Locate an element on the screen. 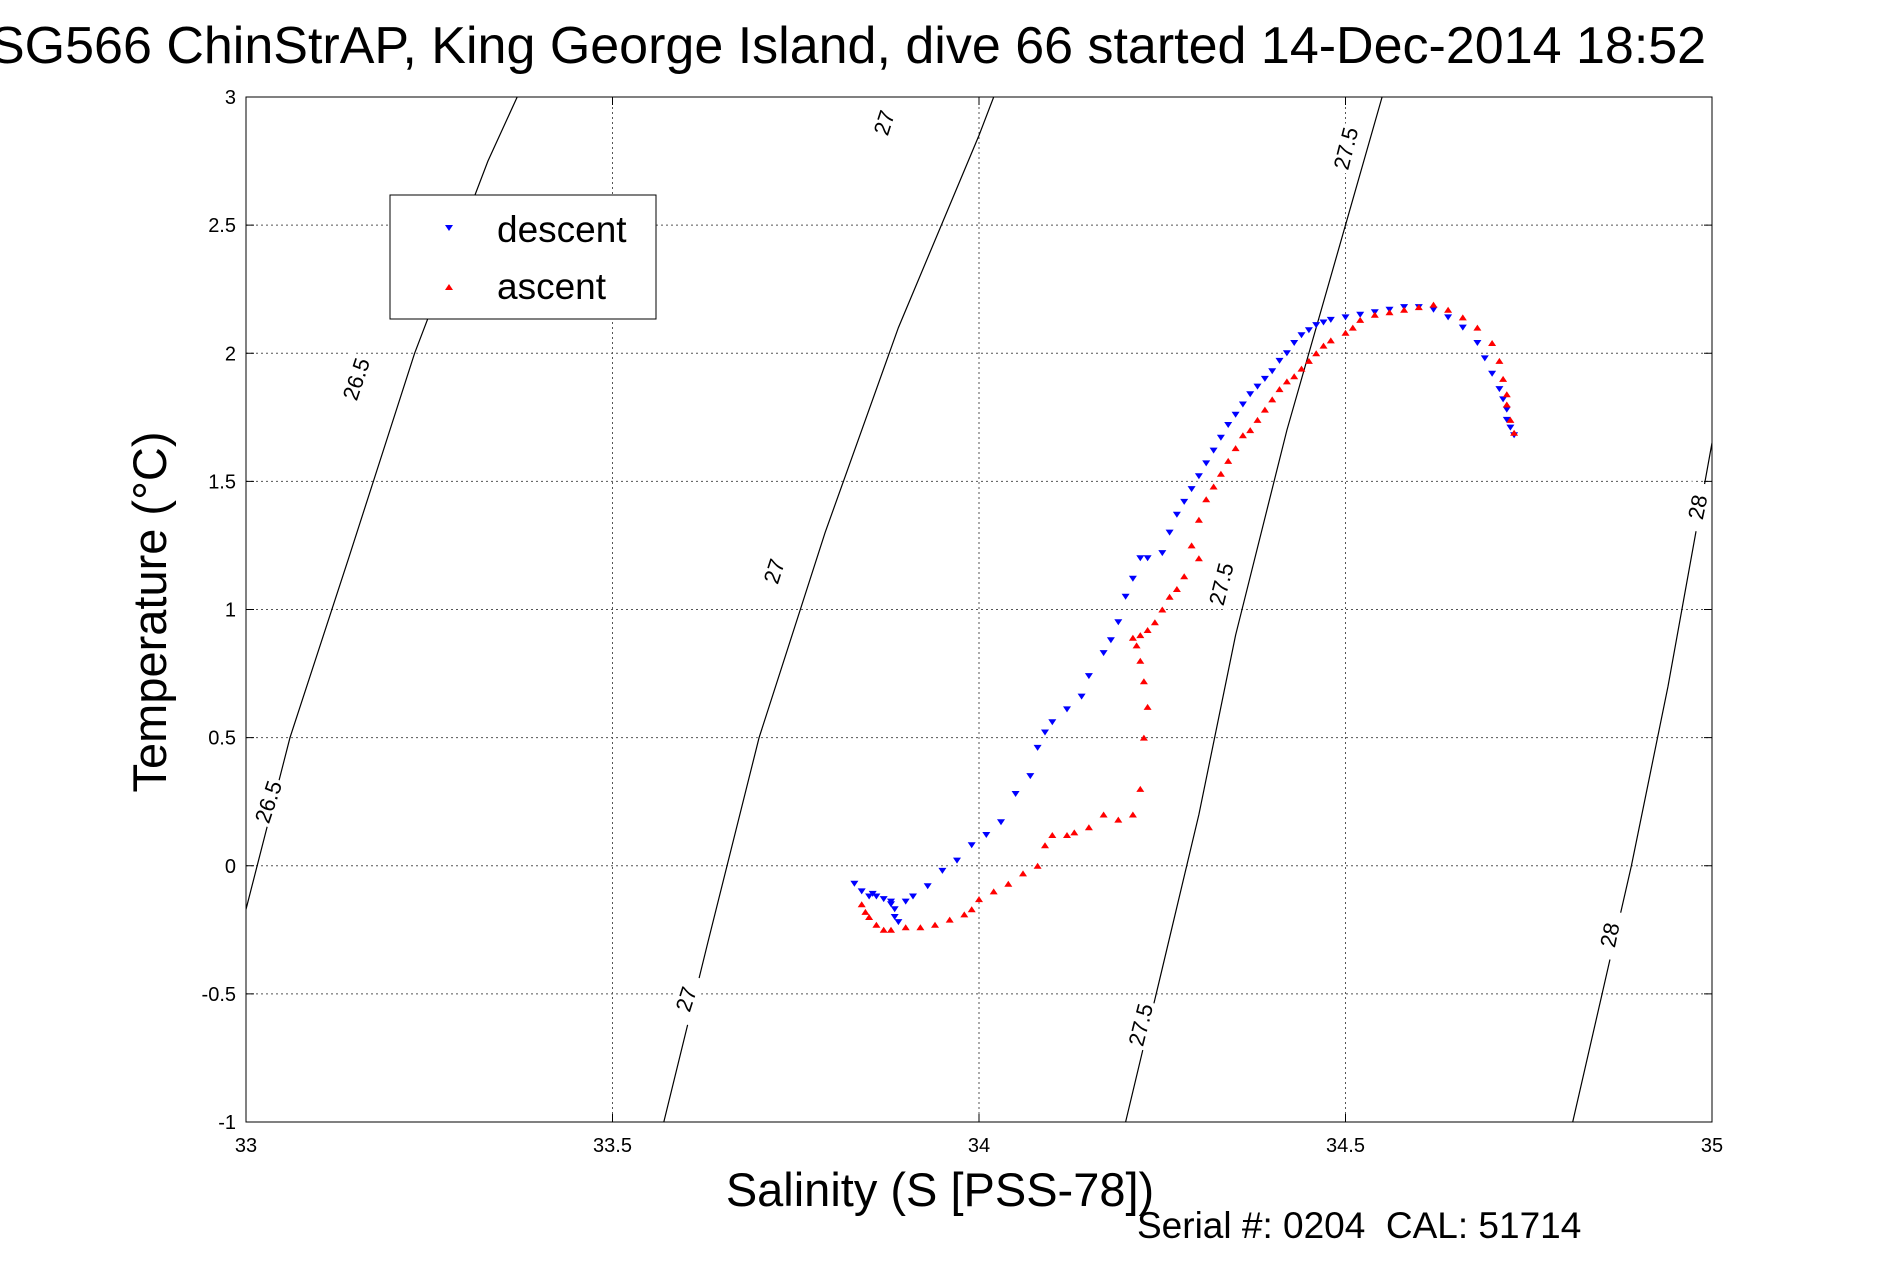 The image size is (1891, 1262). x-tick-label: 34 is located at coordinates (979, 1146).